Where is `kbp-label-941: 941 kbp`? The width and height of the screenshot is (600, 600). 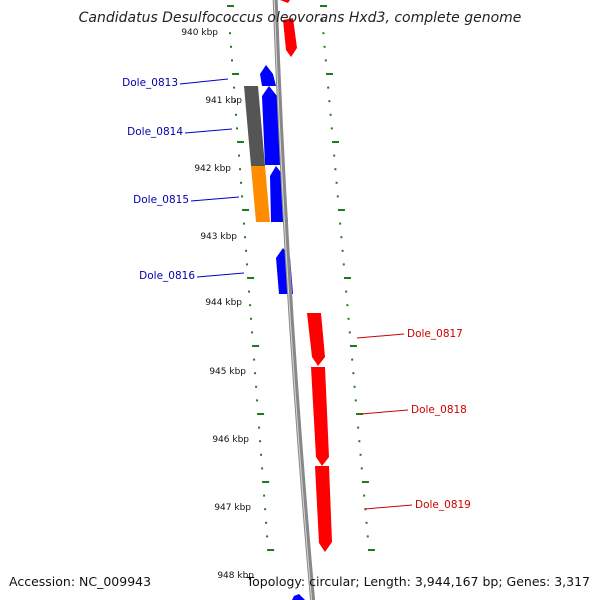 kbp-label-941: 941 kbp is located at coordinates (223, 101).